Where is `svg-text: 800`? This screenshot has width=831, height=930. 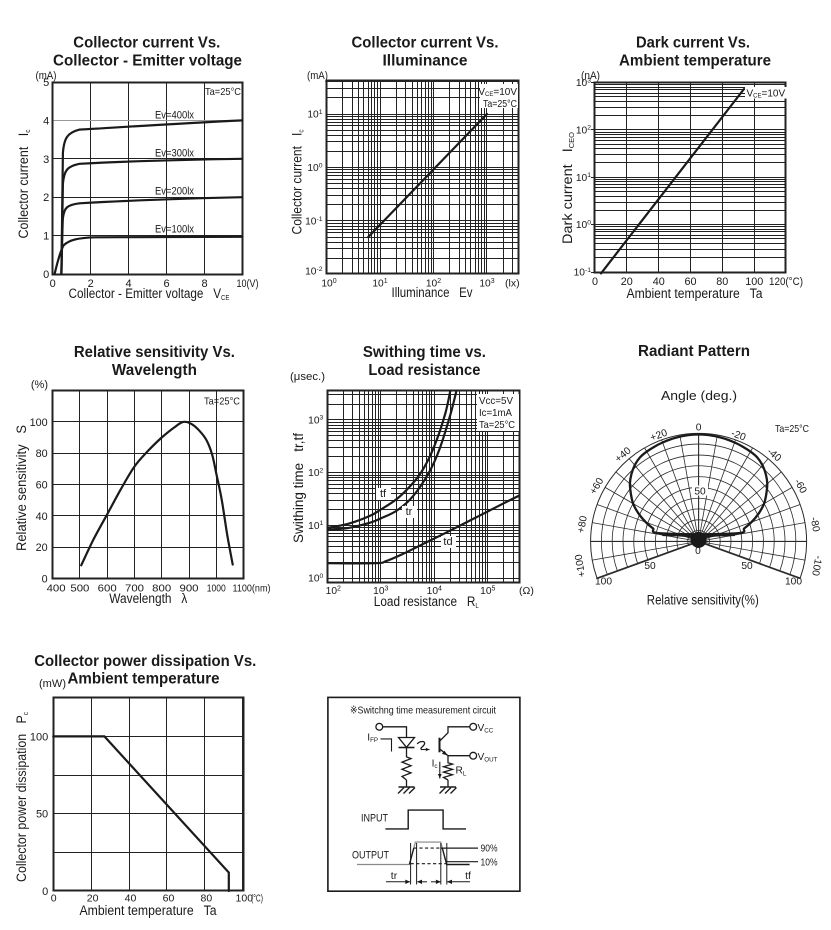 svg-text: 800 is located at coordinates (161, 589).